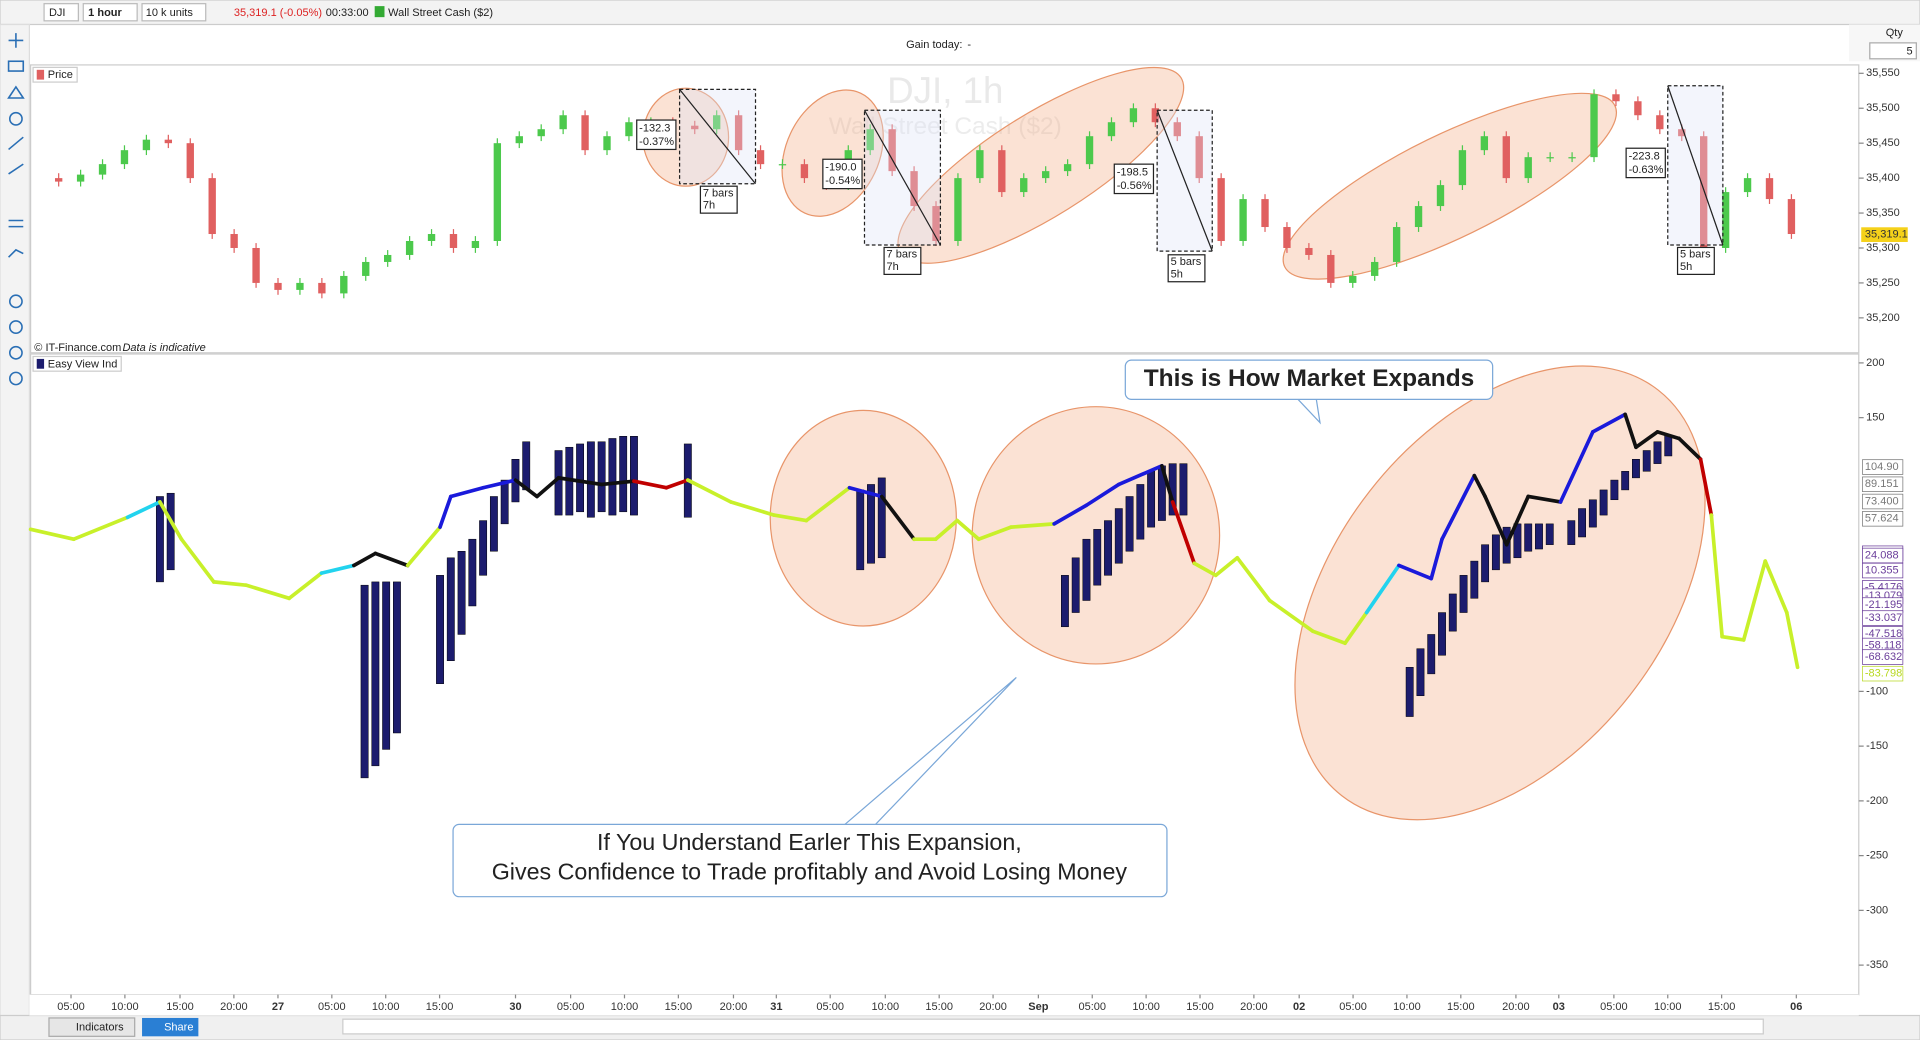 The height and width of the screenshot is (1040, 1920). Describe the element at coordinates (100, 1028) in the screenshot. I see `indicators: Indicators` at that location.